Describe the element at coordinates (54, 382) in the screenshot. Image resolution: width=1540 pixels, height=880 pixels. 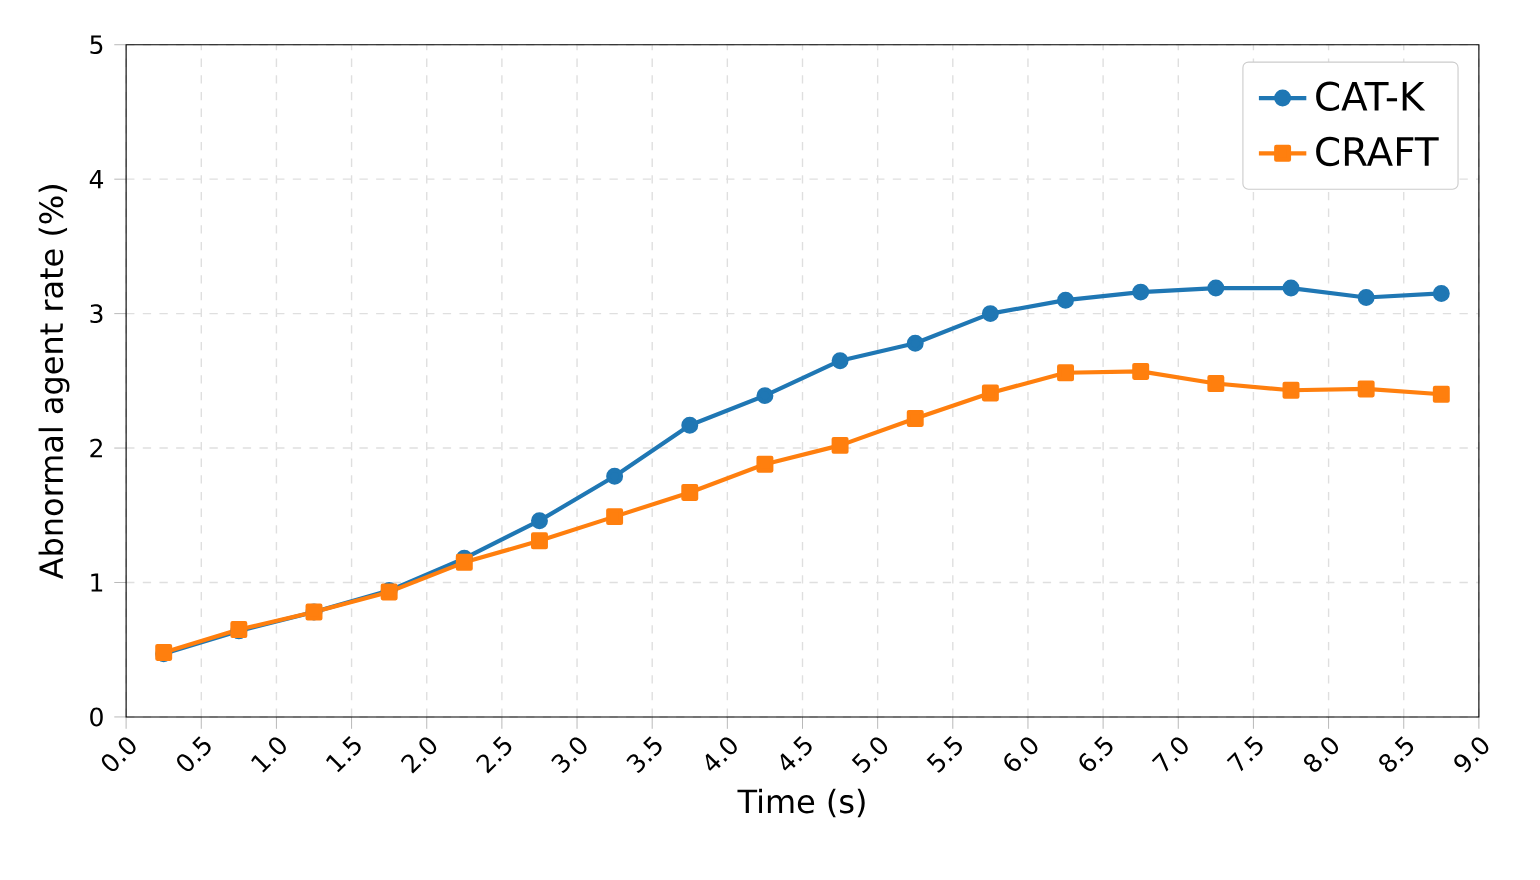
I see `y-axis-title: Abnormal agent rate (%)` at that location.